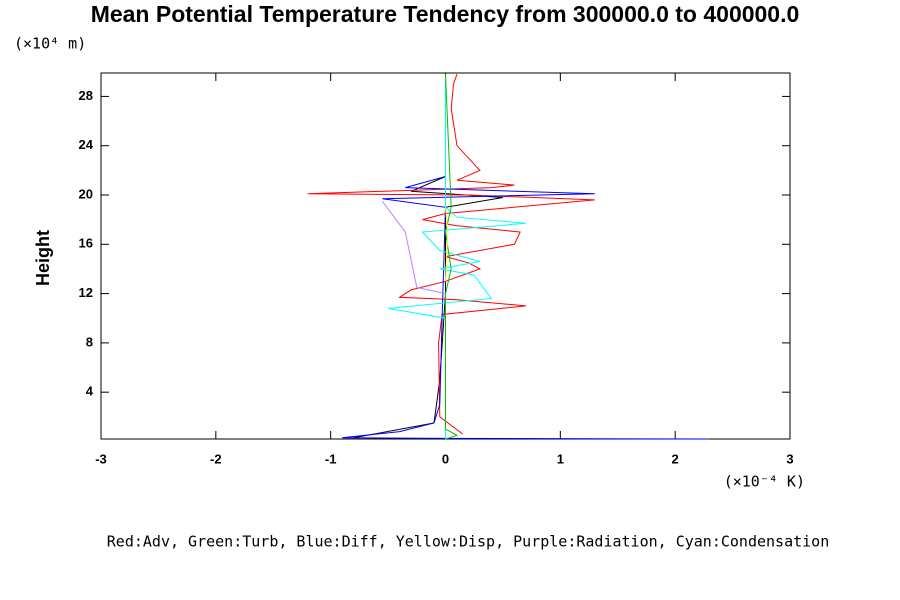  I want to click on y-axis-label: Height, so click(43, 258).